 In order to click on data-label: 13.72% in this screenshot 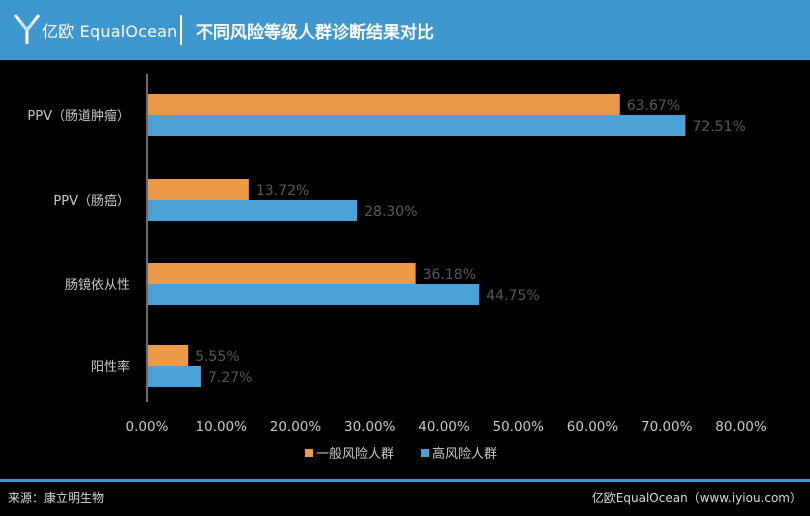, I will do `click(282, 191)`.